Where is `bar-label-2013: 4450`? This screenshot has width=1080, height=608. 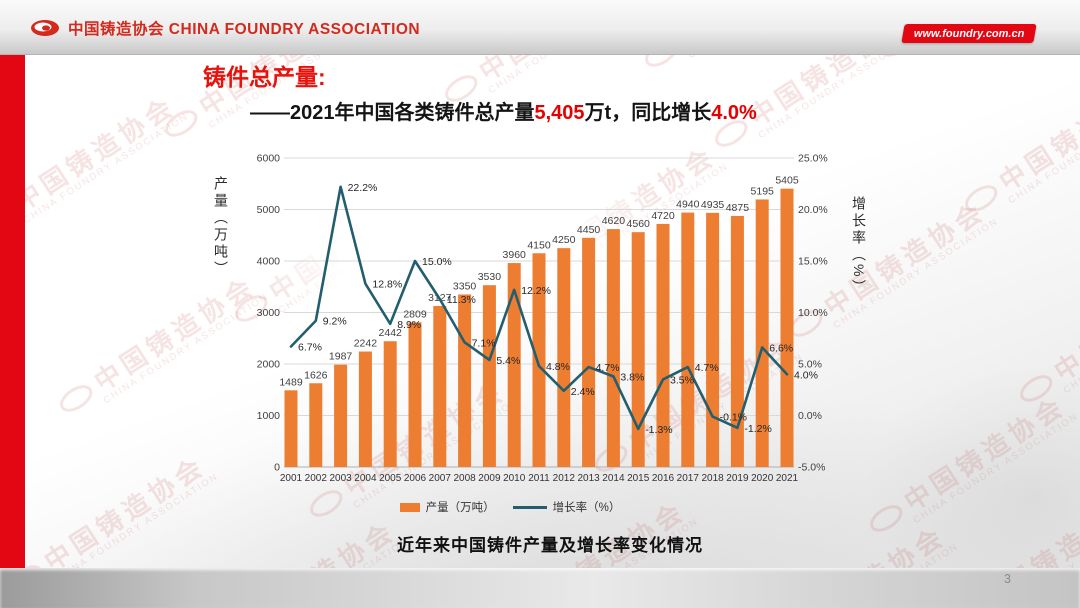 bar-label-2013: 4450 is located at coordinates (589, 230).